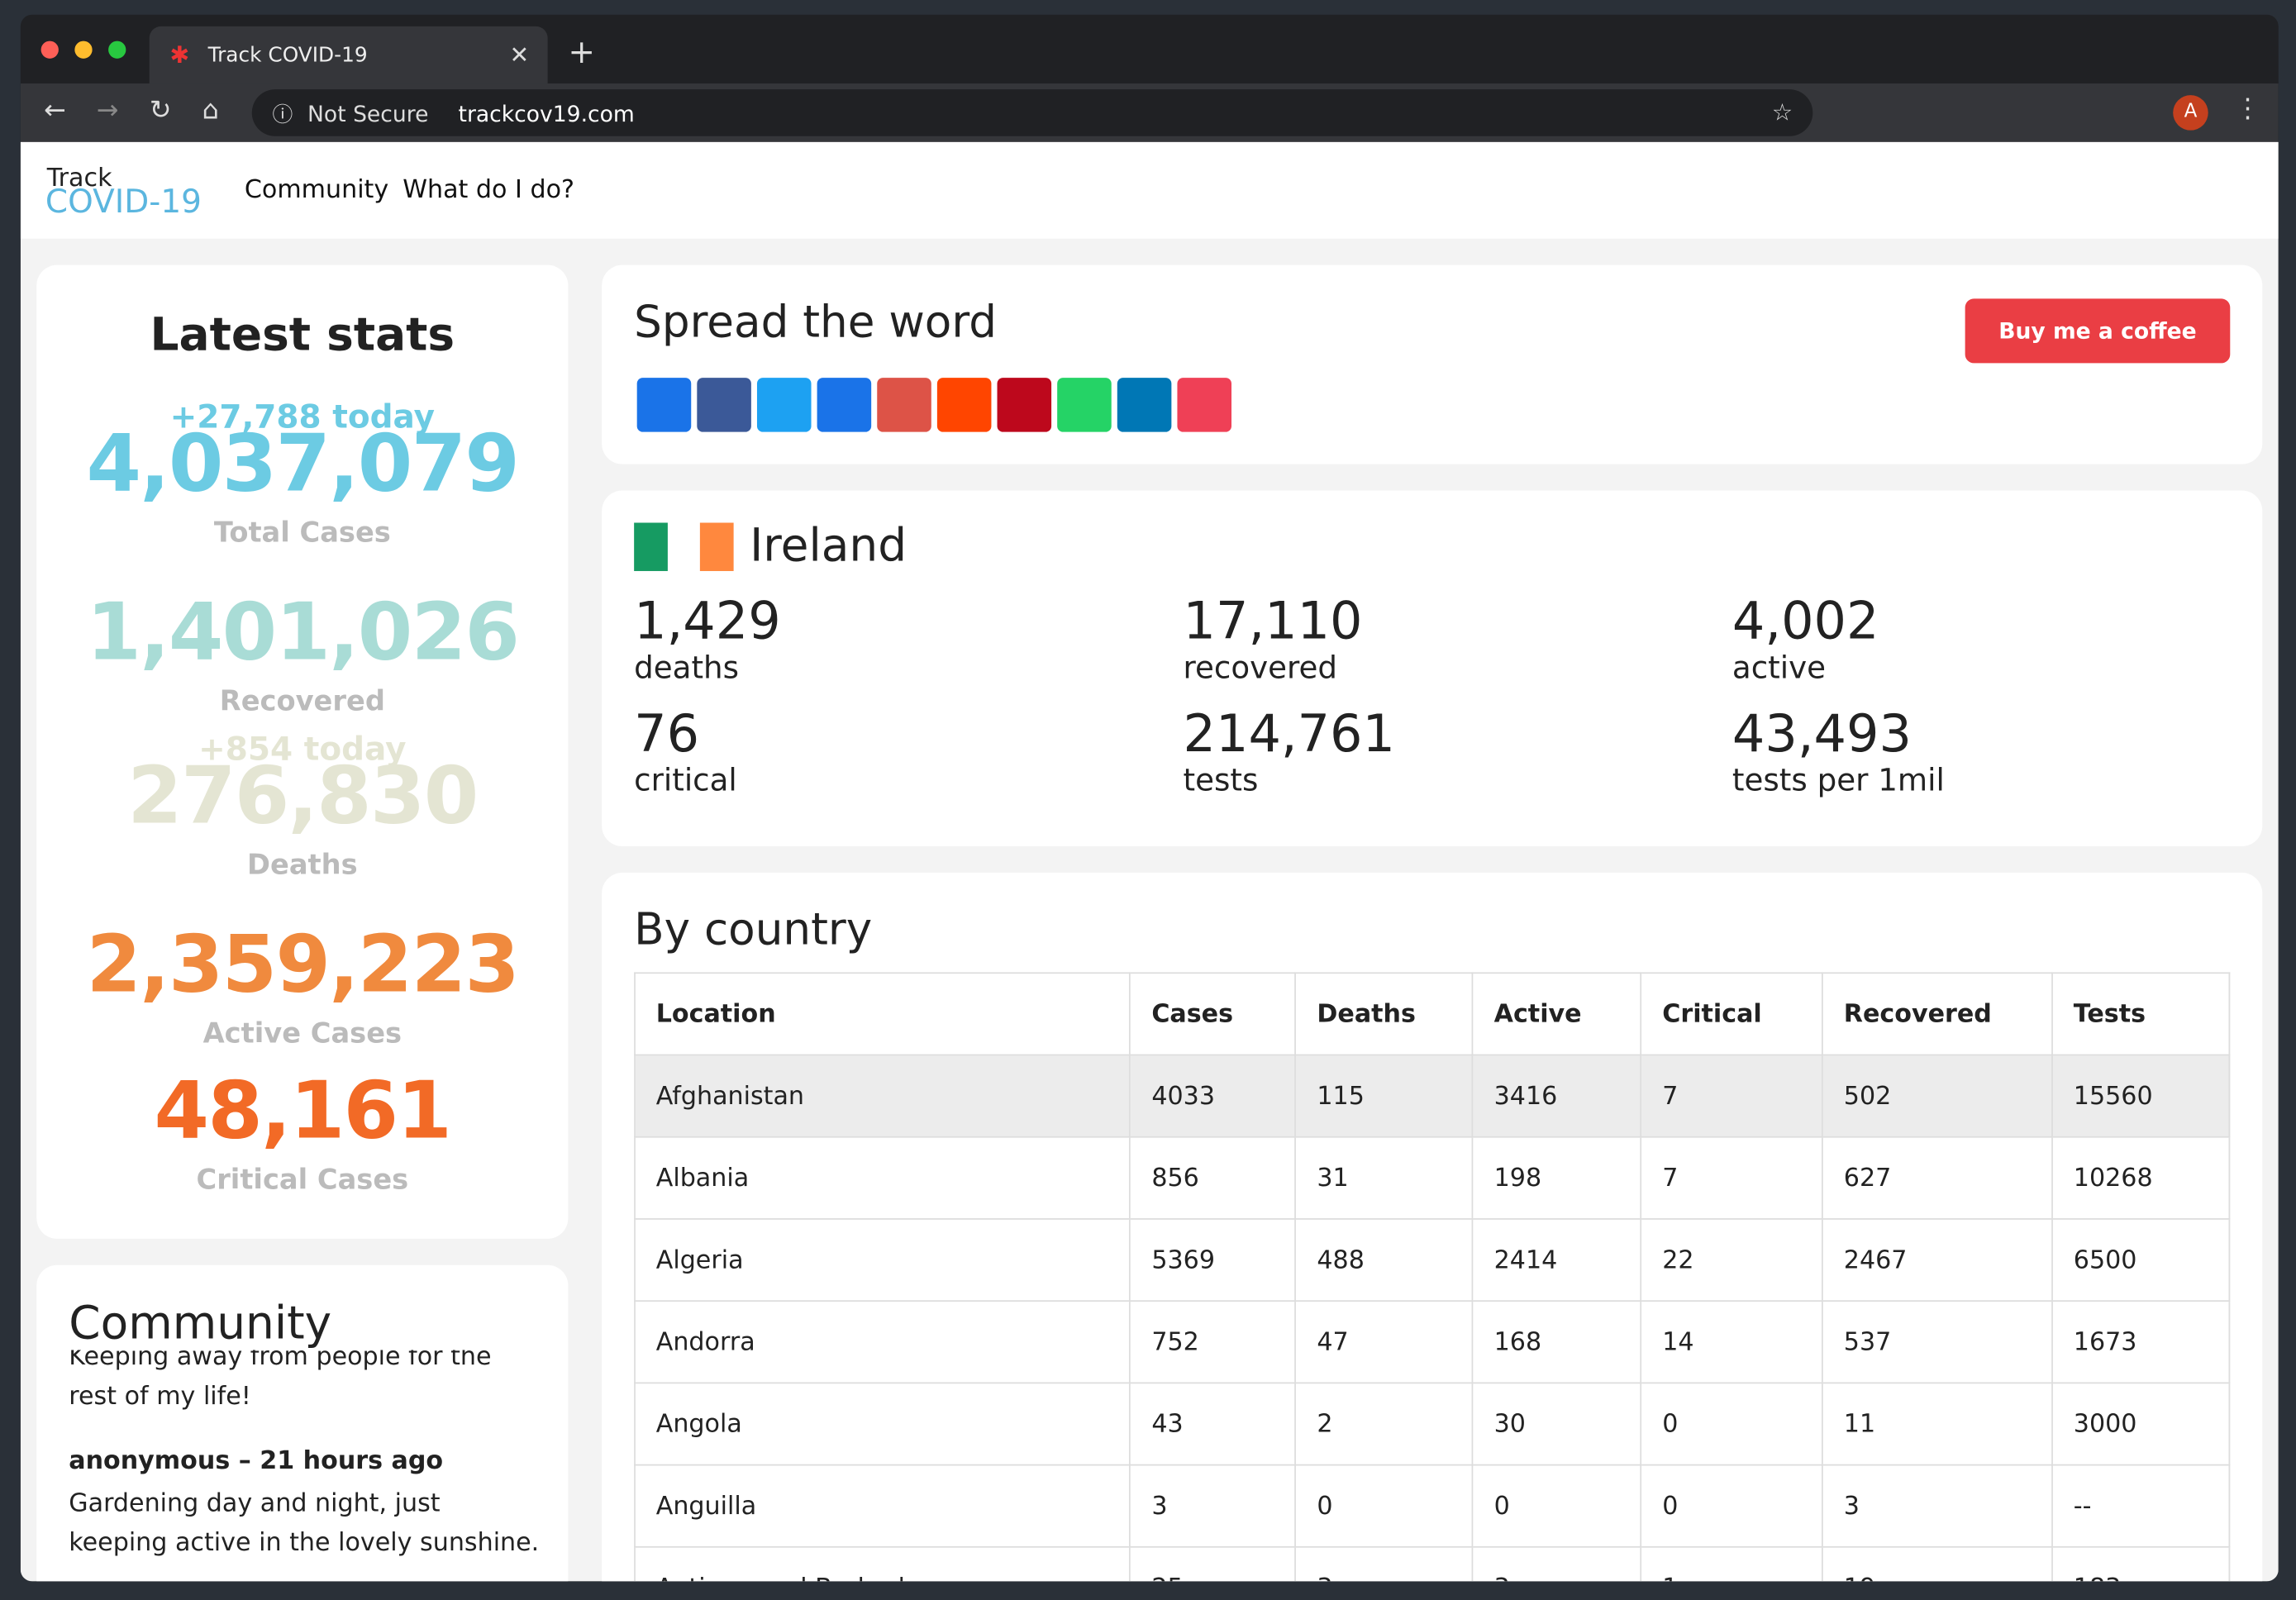  What do you see at coordinates (368, 114) in the screenshot?
I see `security-label: Not Secure` at bounding box center [368, 114].